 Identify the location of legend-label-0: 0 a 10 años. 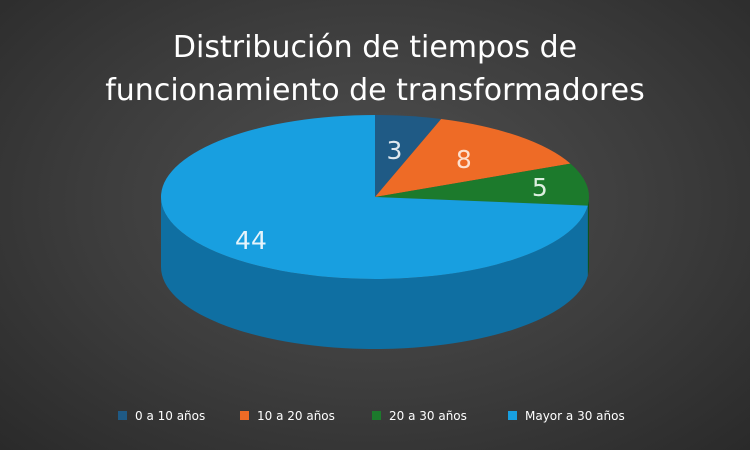
(170, 416).